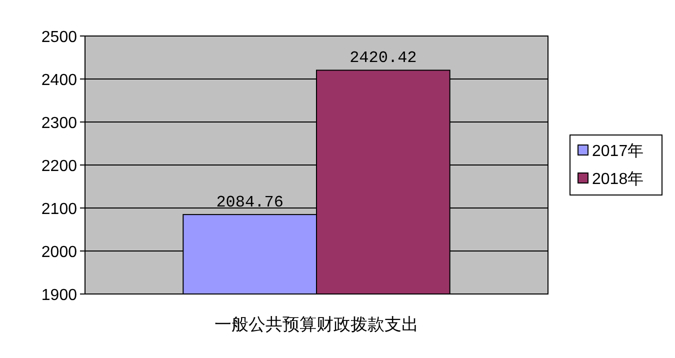 The width and height of the screenshot is (675, 358). I want to click on y-tick-label: 2500, so click(59, 37).